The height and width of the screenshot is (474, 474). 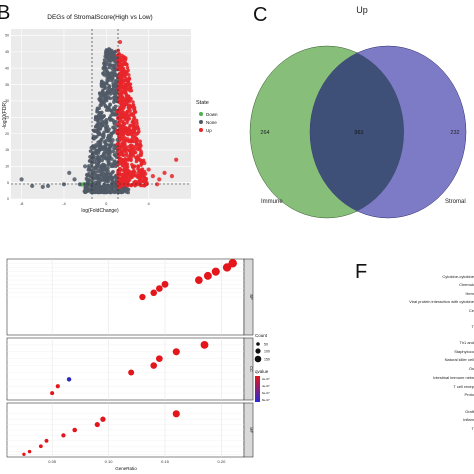 I want to click on count-legend-label-50: 50, so click(x=266, y=345).